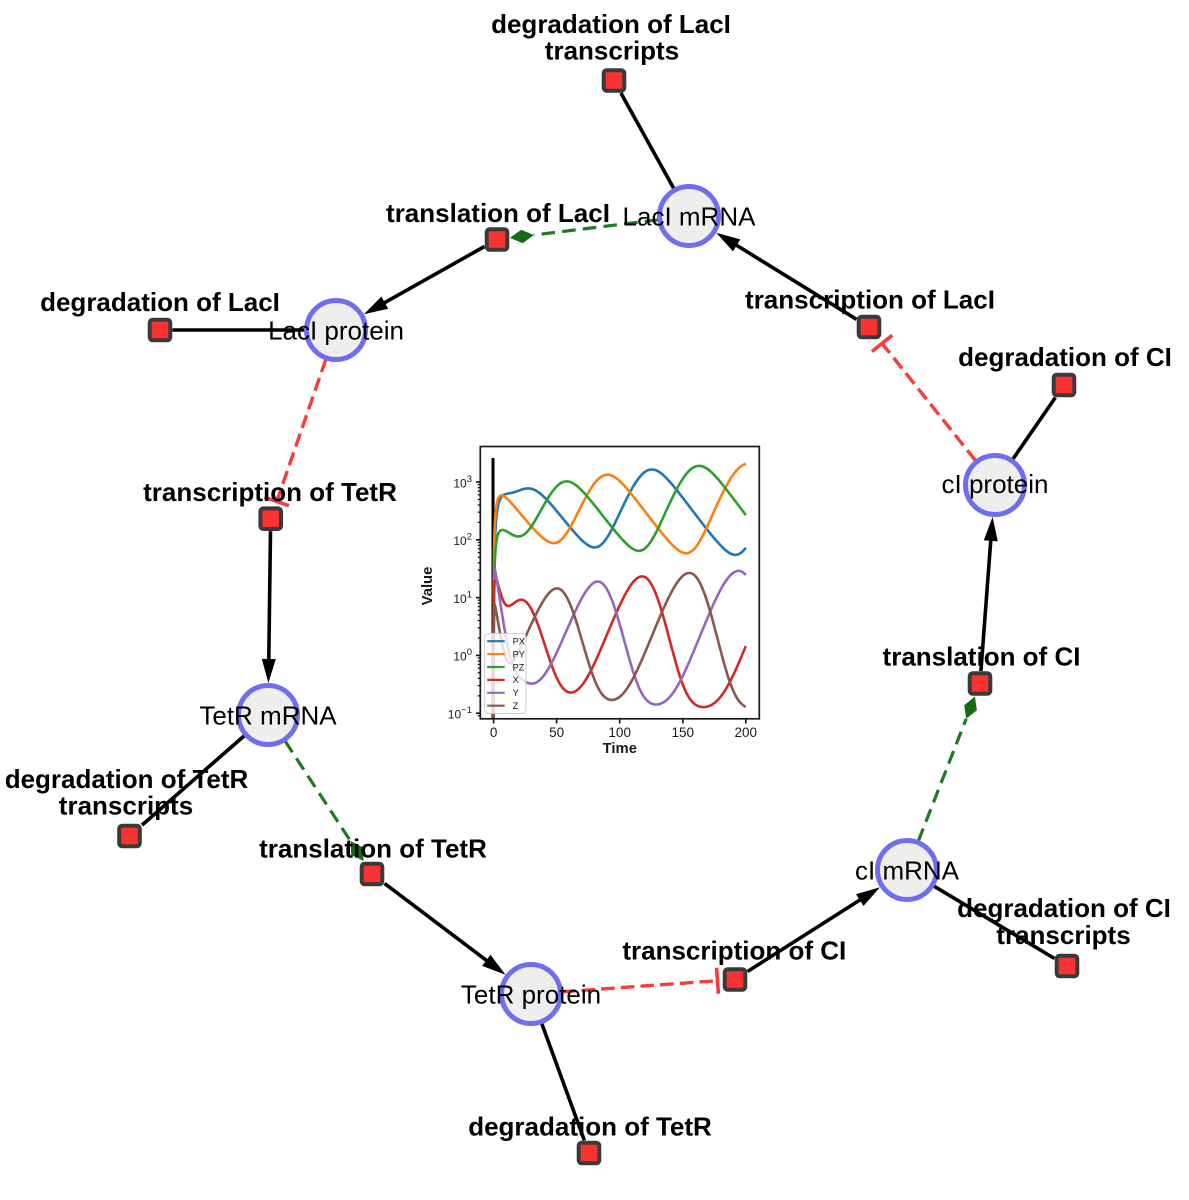  Describe the element at coordinates (373, 849) in the screenshot. I see `svg-text: translation of TetR` at that location.